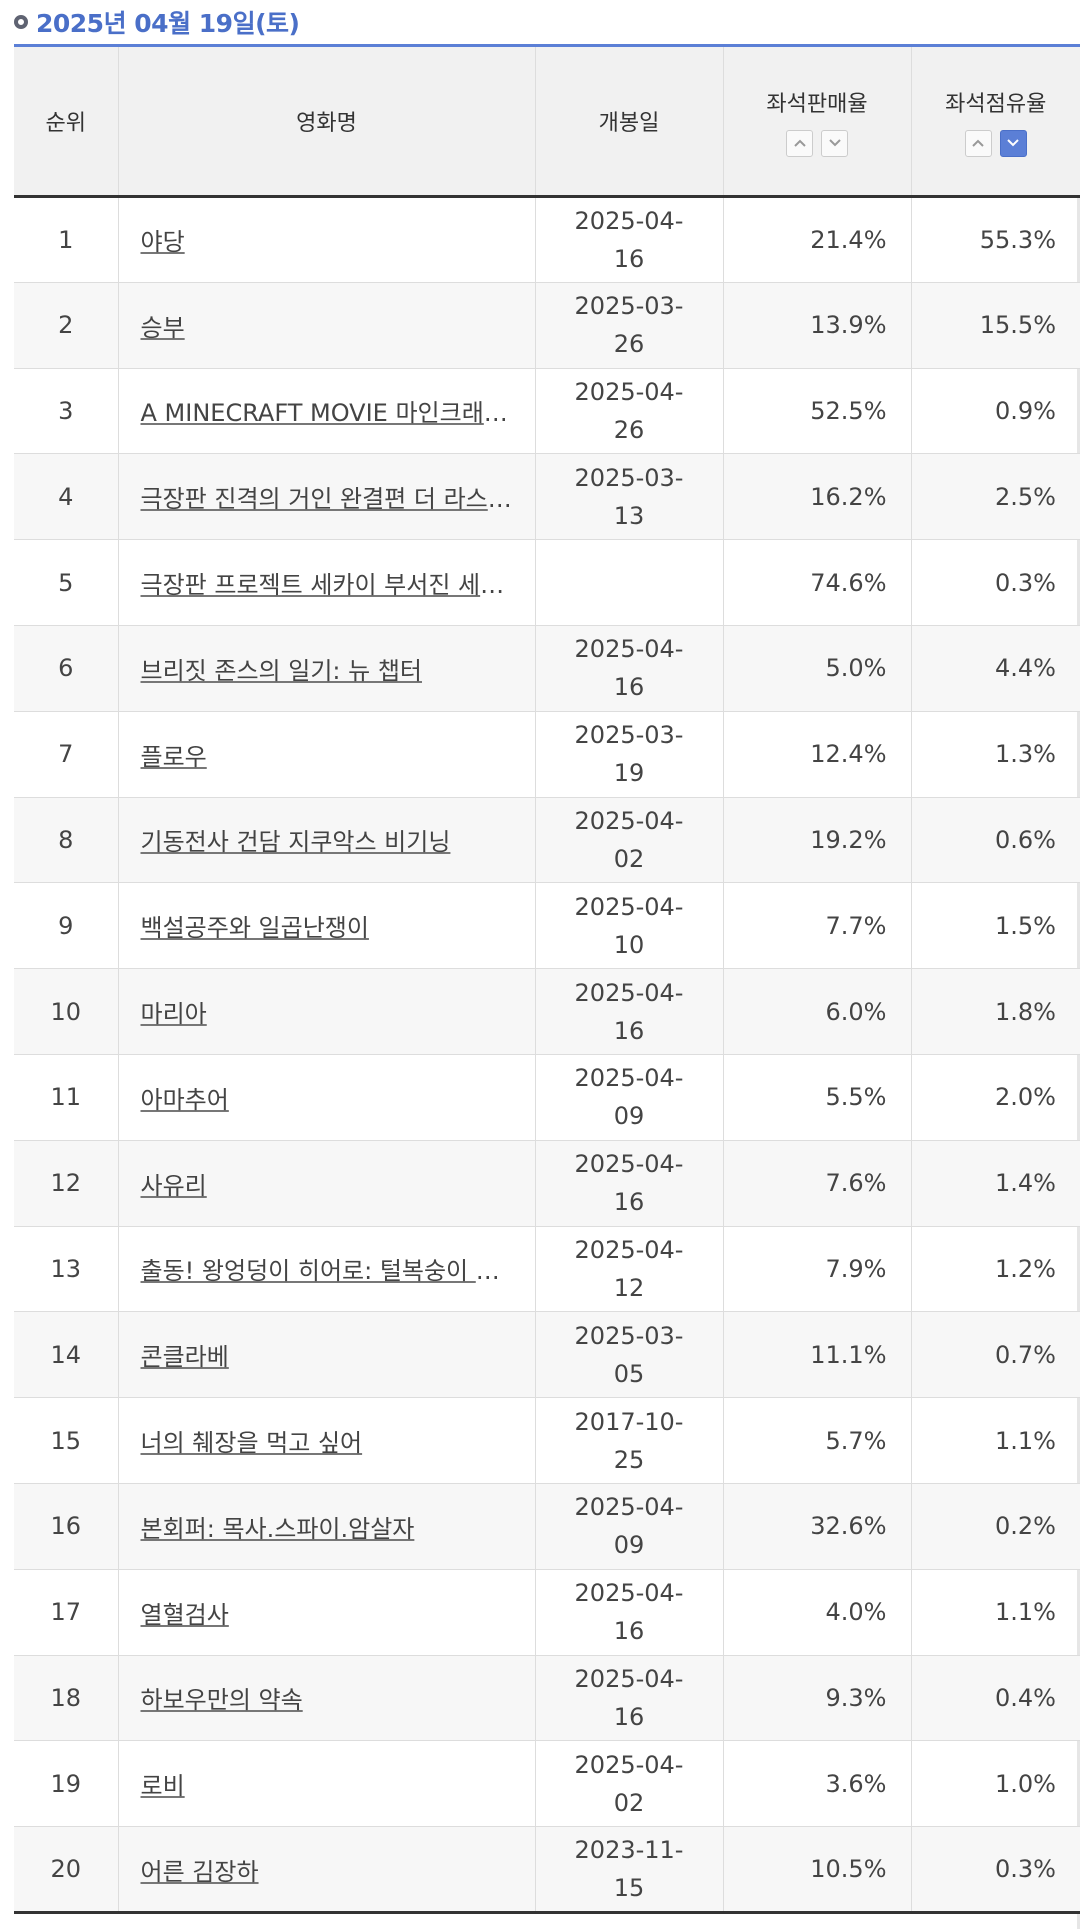  Describe the element at coordinates (1078, 986) in the screenshot. I see `scroll-edge` at that location.